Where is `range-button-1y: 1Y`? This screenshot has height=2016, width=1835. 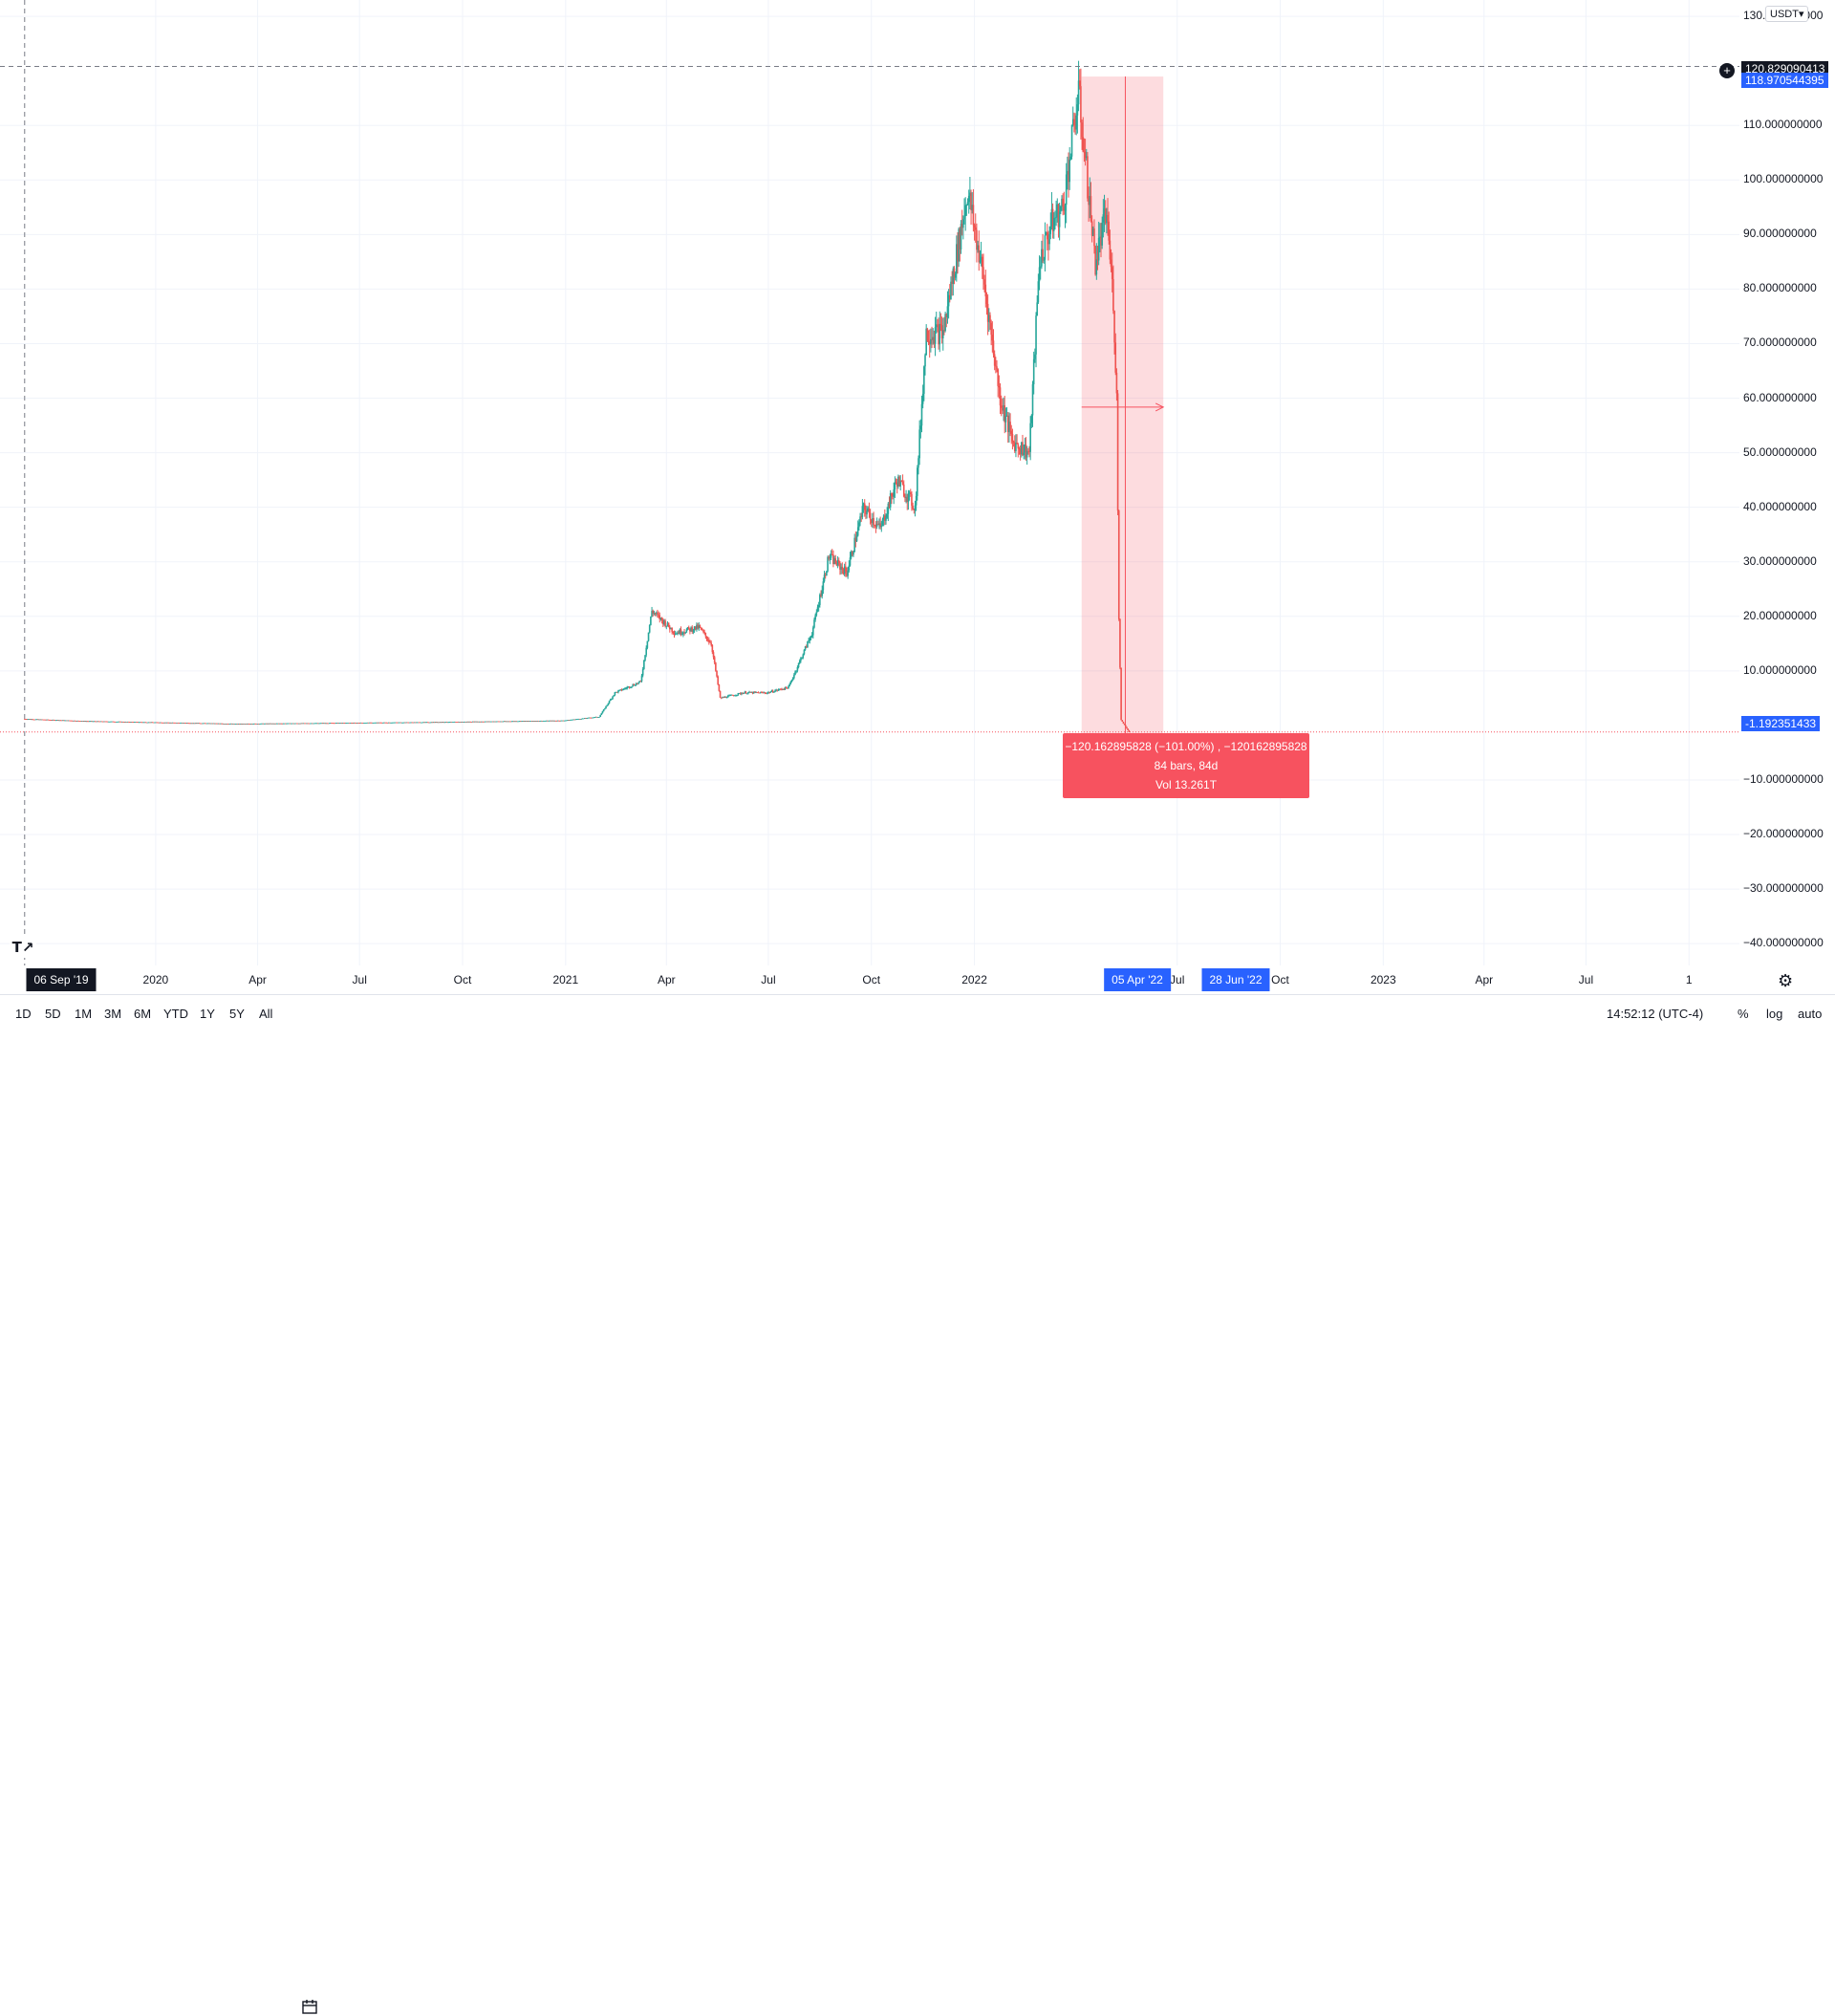 range-button-1y: 1Y is located at coordinates (207, 1014).